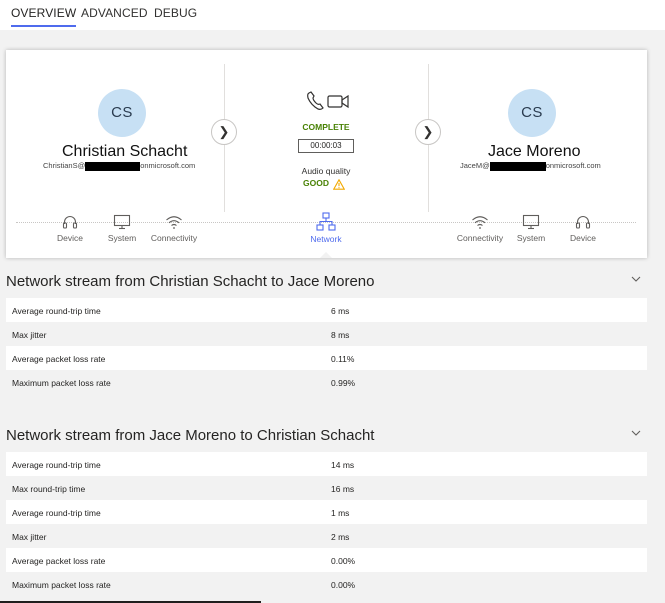 Image resolution: width=665 pixels, height=603 pixels. Describe the element at coordinates (340, 537) in the screenshot. I see `metric-value: 2 ms` at that location.